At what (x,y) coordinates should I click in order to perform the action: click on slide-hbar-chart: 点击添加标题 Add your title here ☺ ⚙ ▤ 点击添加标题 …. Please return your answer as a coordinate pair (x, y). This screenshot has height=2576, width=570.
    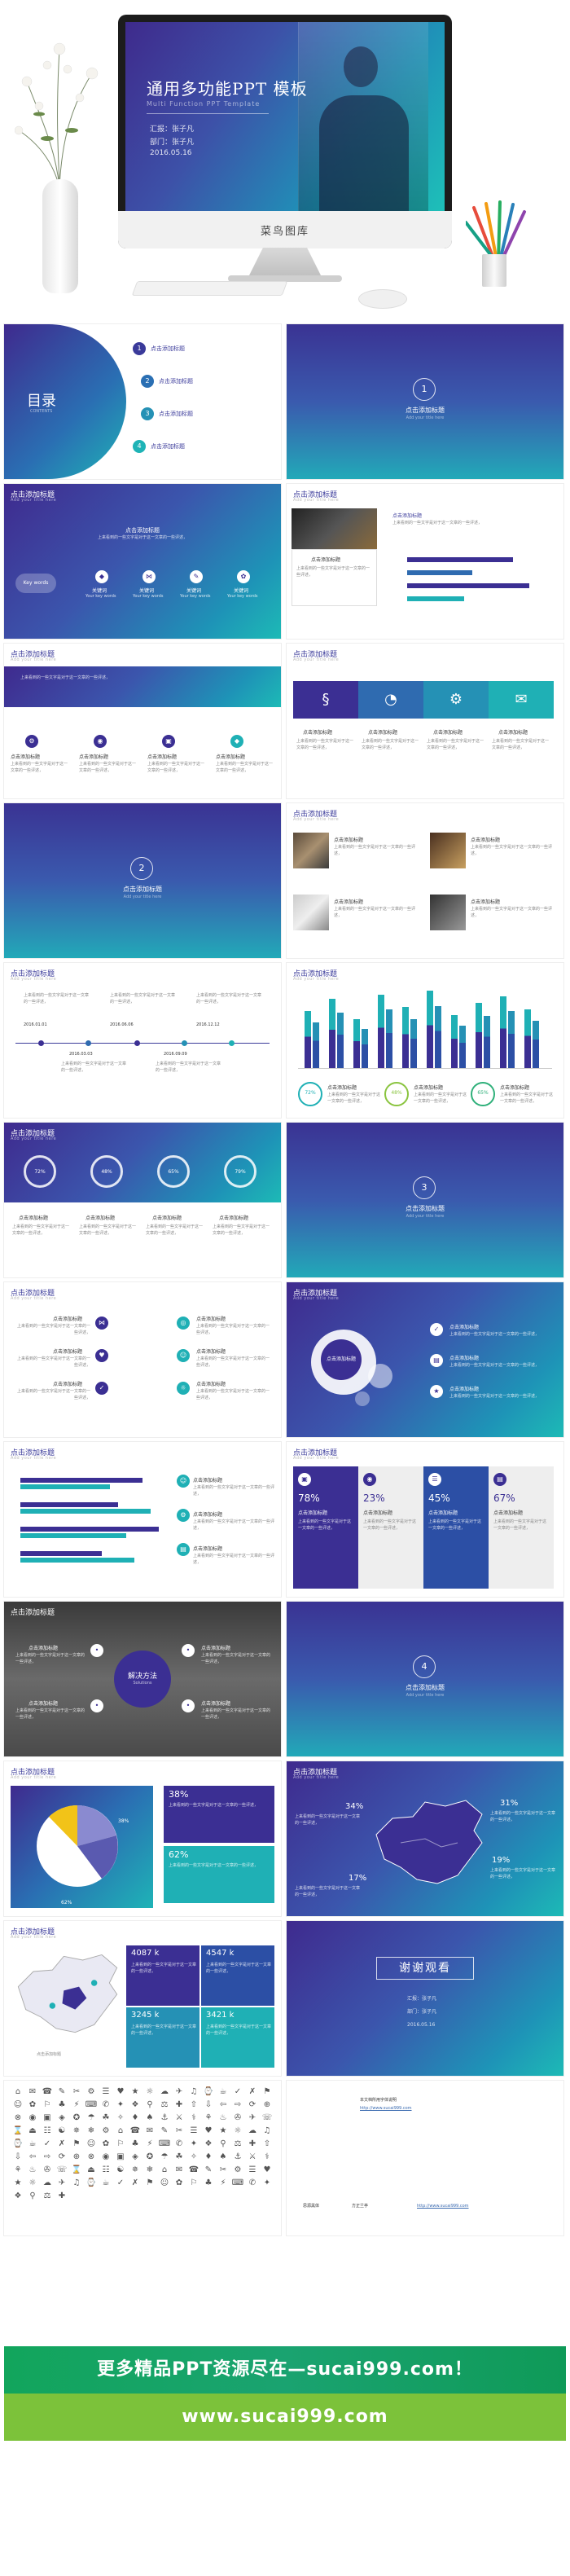
    Looking at the image, I should click on (142, 1519).